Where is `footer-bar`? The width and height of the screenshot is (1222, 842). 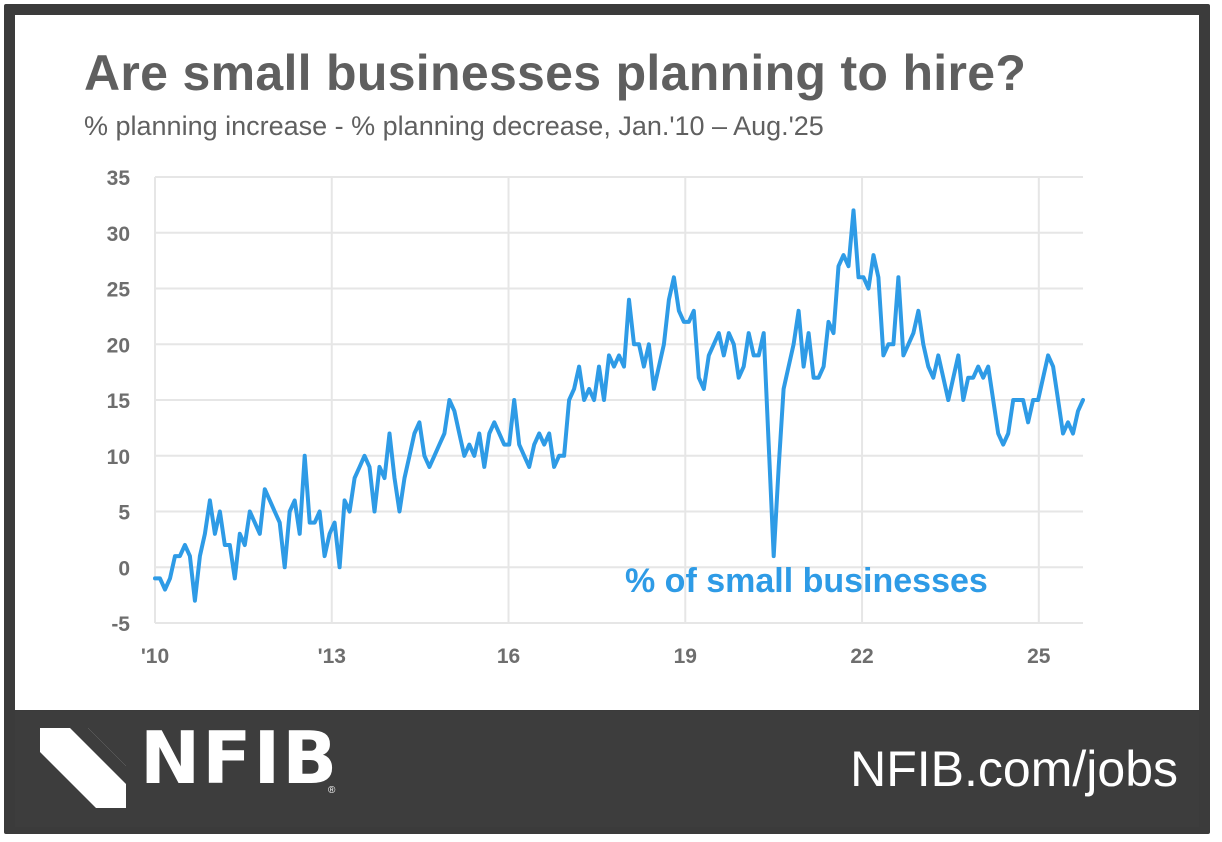 footer-bar is located at coordinates (607, 769).